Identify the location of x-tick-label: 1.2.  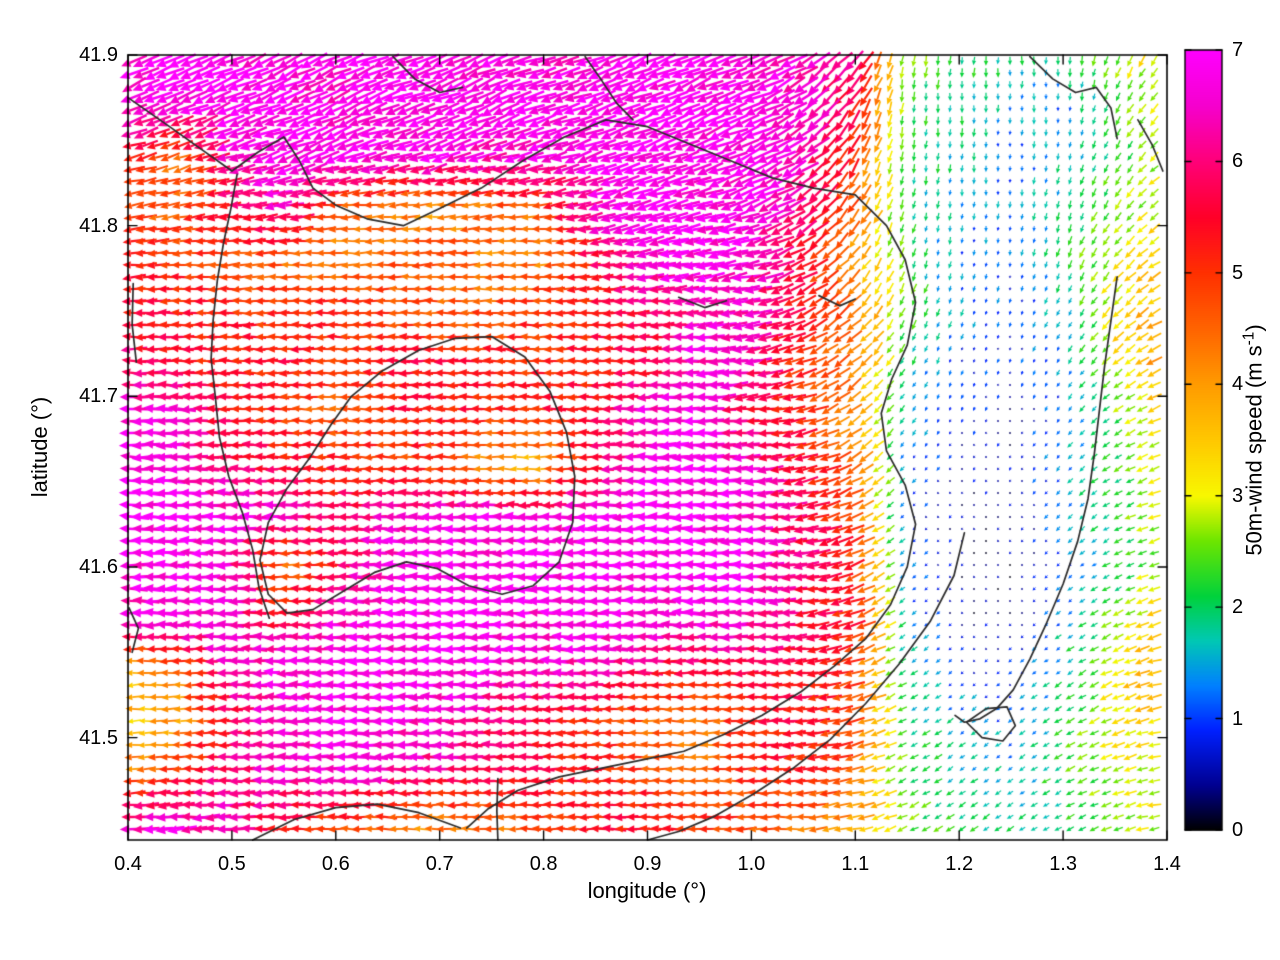
(959, 864).